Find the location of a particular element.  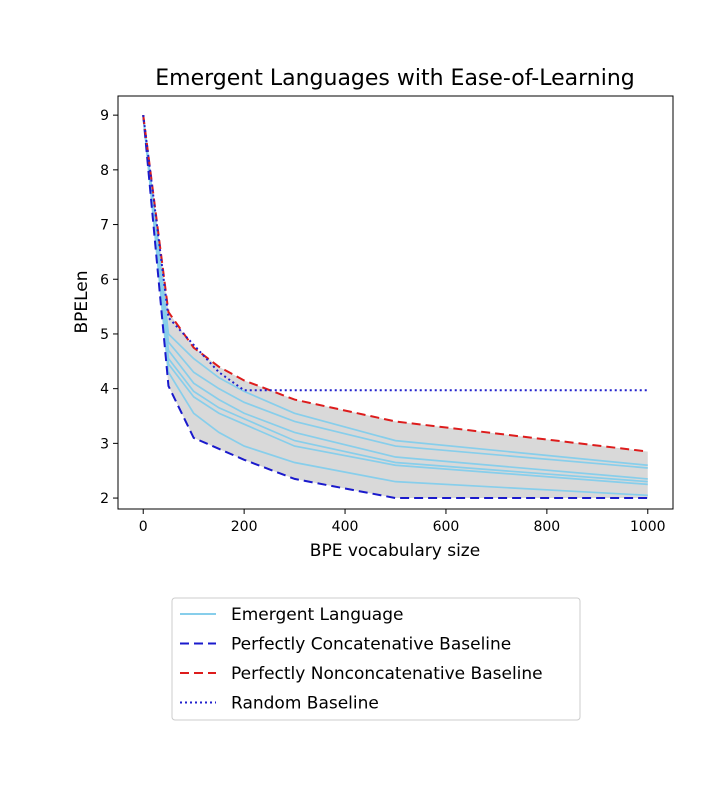

x-tick-label: 0 is located at coordinates (143, 527).